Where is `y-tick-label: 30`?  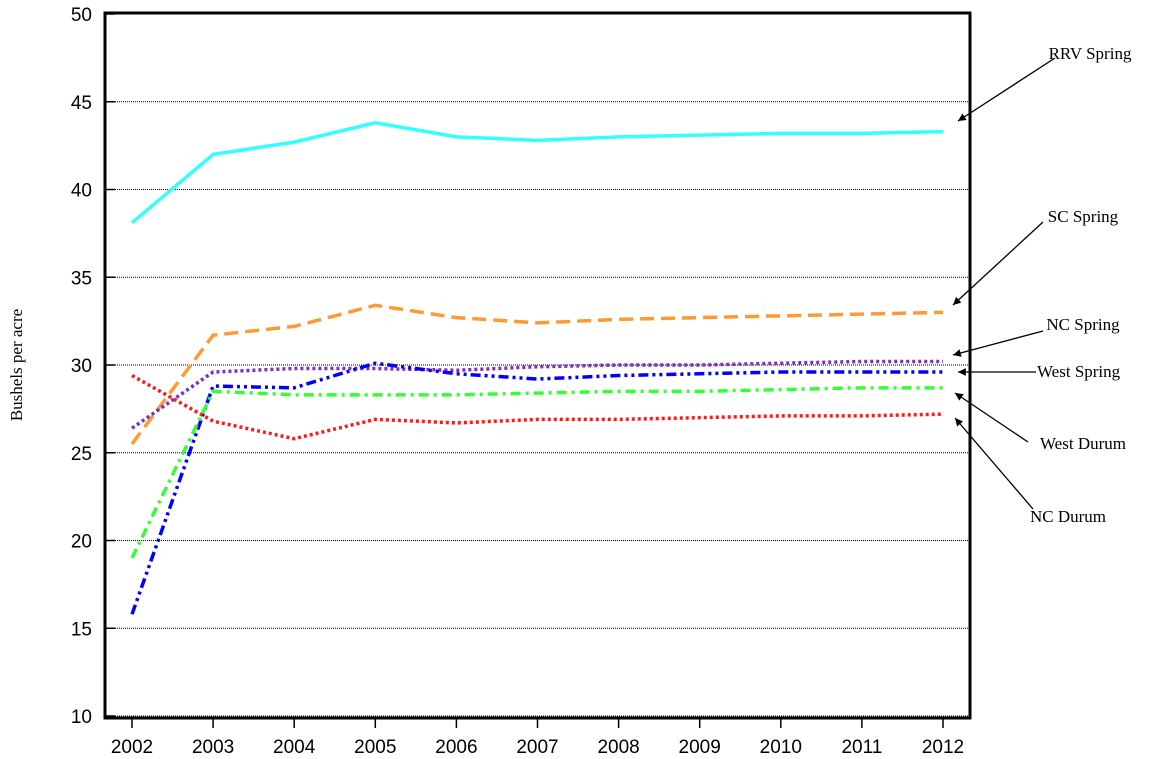 y-tick-label: 30 is located at coordinates (81, 366).